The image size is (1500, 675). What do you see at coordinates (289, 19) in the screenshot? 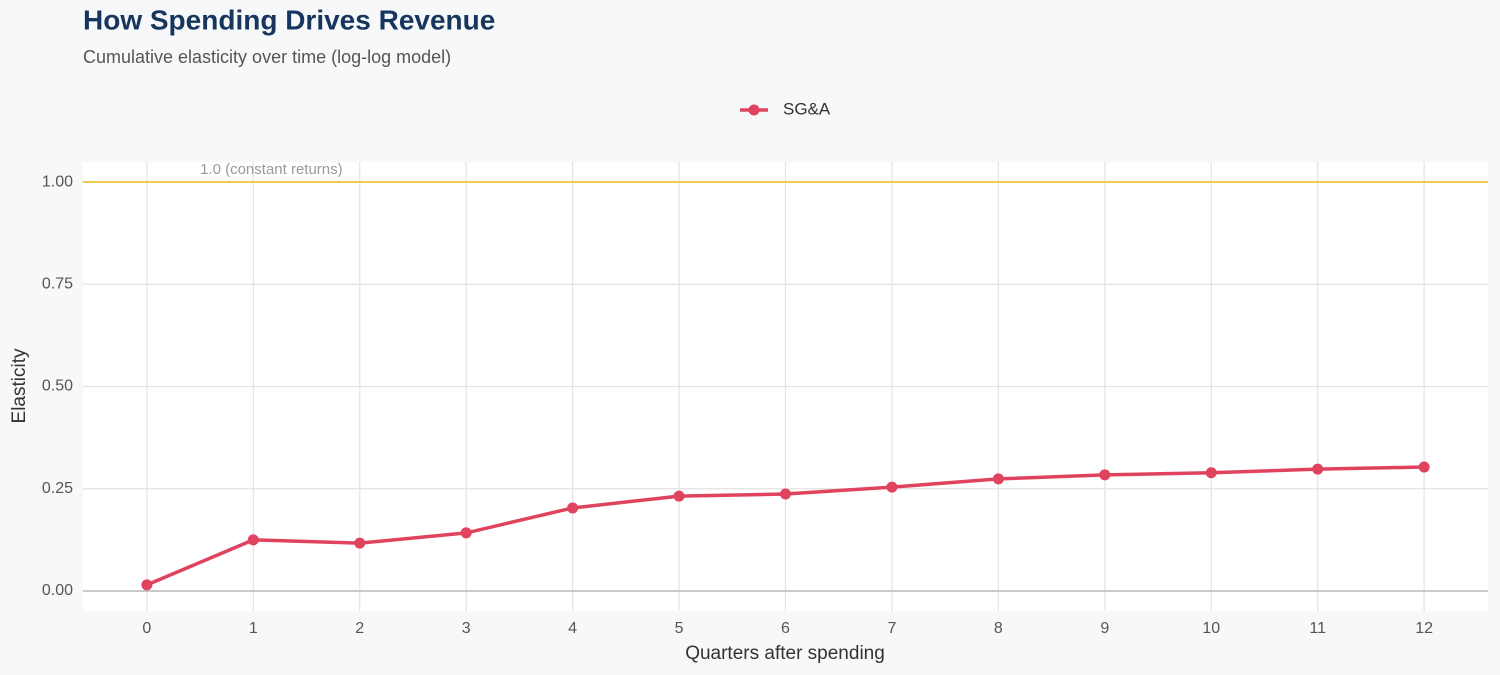
I see `chart-title: How Spending Drives Revenue` at bounding box center [289, 19].